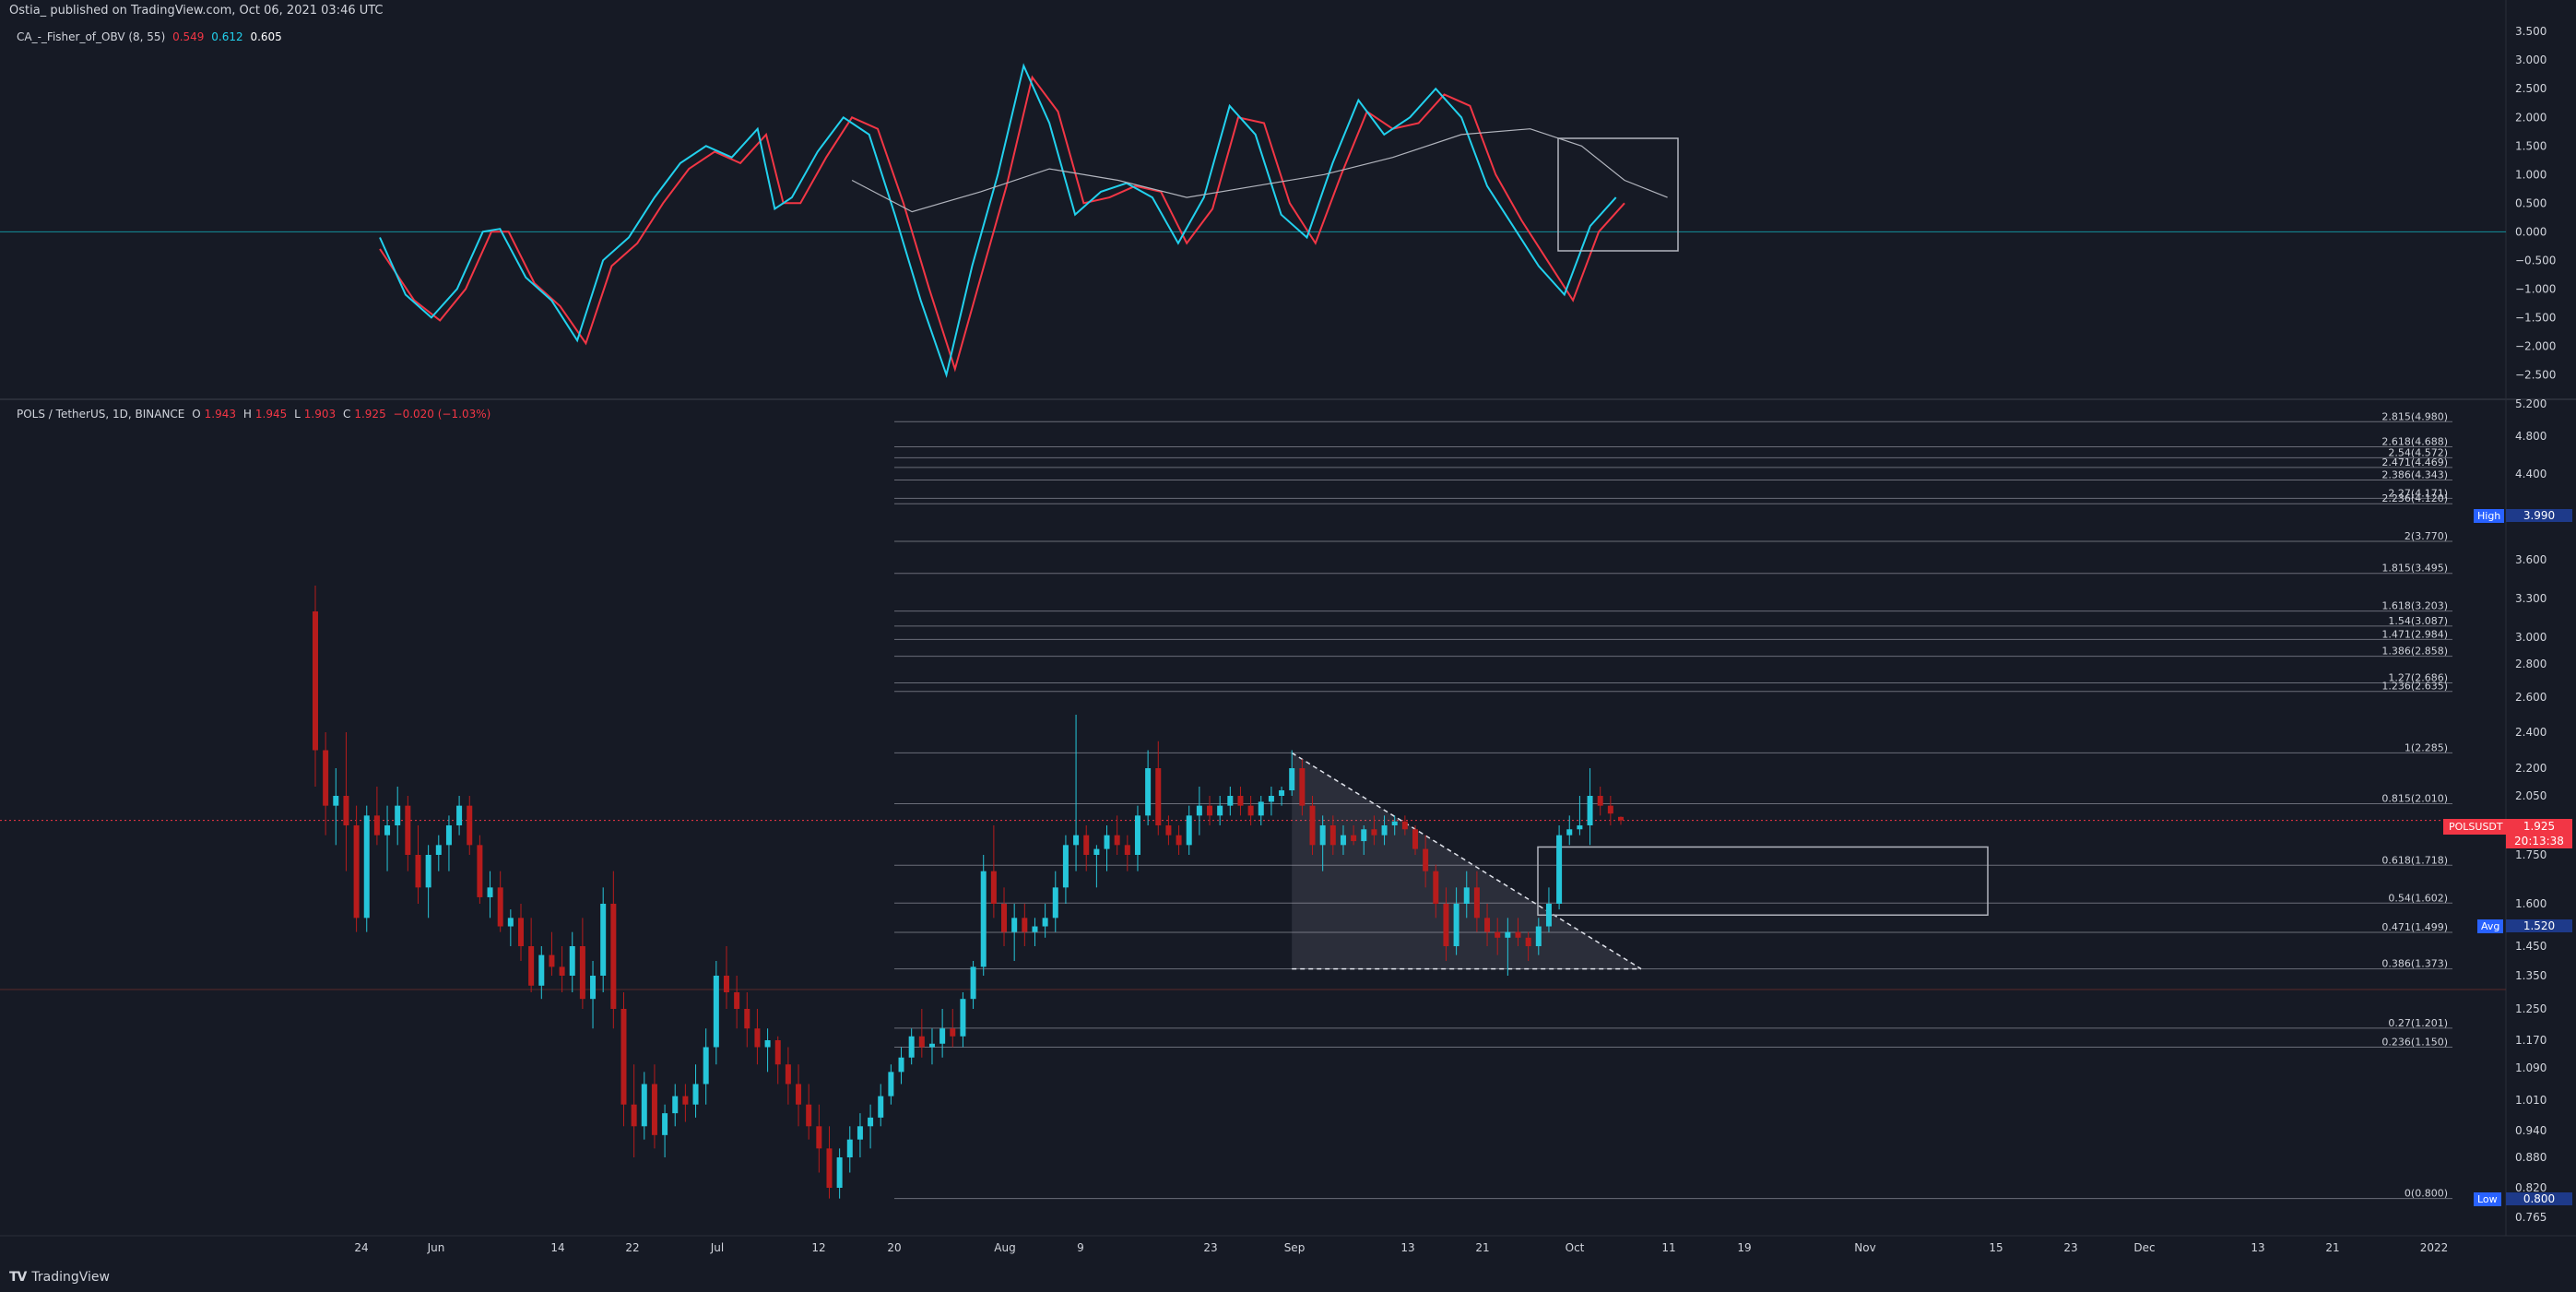  Describe the element at coordinates (2530, 474) in the screenshot. I see `price-tick-label: 4.400` at that location.